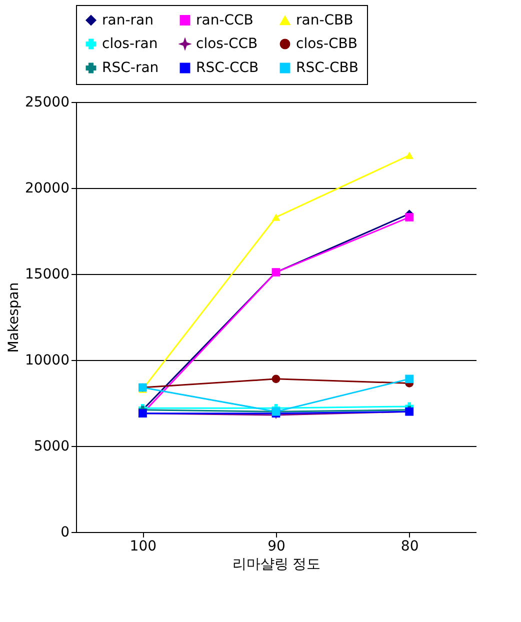 The image size is (521, 622). I want to click on x-axis-title: 리마샬링 정도, so click(276, 564).